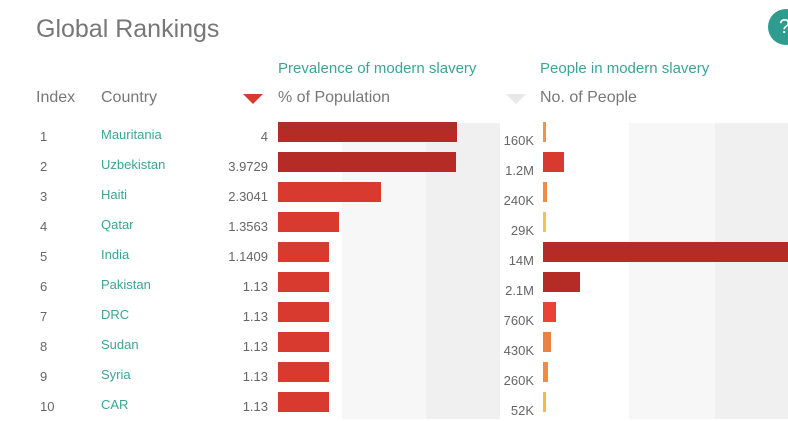  What do you see at coordinates (334, 97) in the screenshot?
I see `prevalence-column-header: % of Population` at bounding box center [334, 97].